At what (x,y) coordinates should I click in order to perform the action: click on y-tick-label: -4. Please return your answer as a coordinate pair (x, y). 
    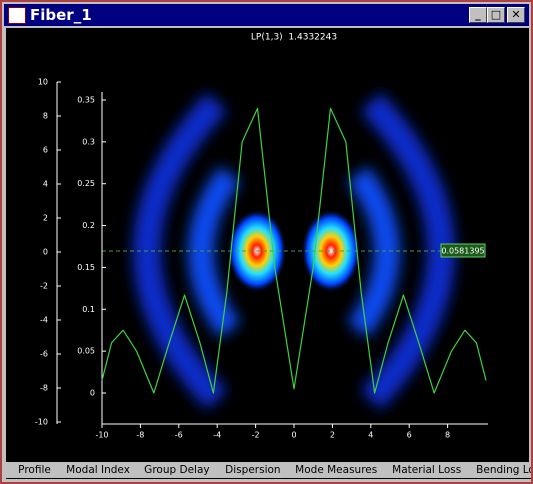
    Looking at the image, I should click on (44, 320).